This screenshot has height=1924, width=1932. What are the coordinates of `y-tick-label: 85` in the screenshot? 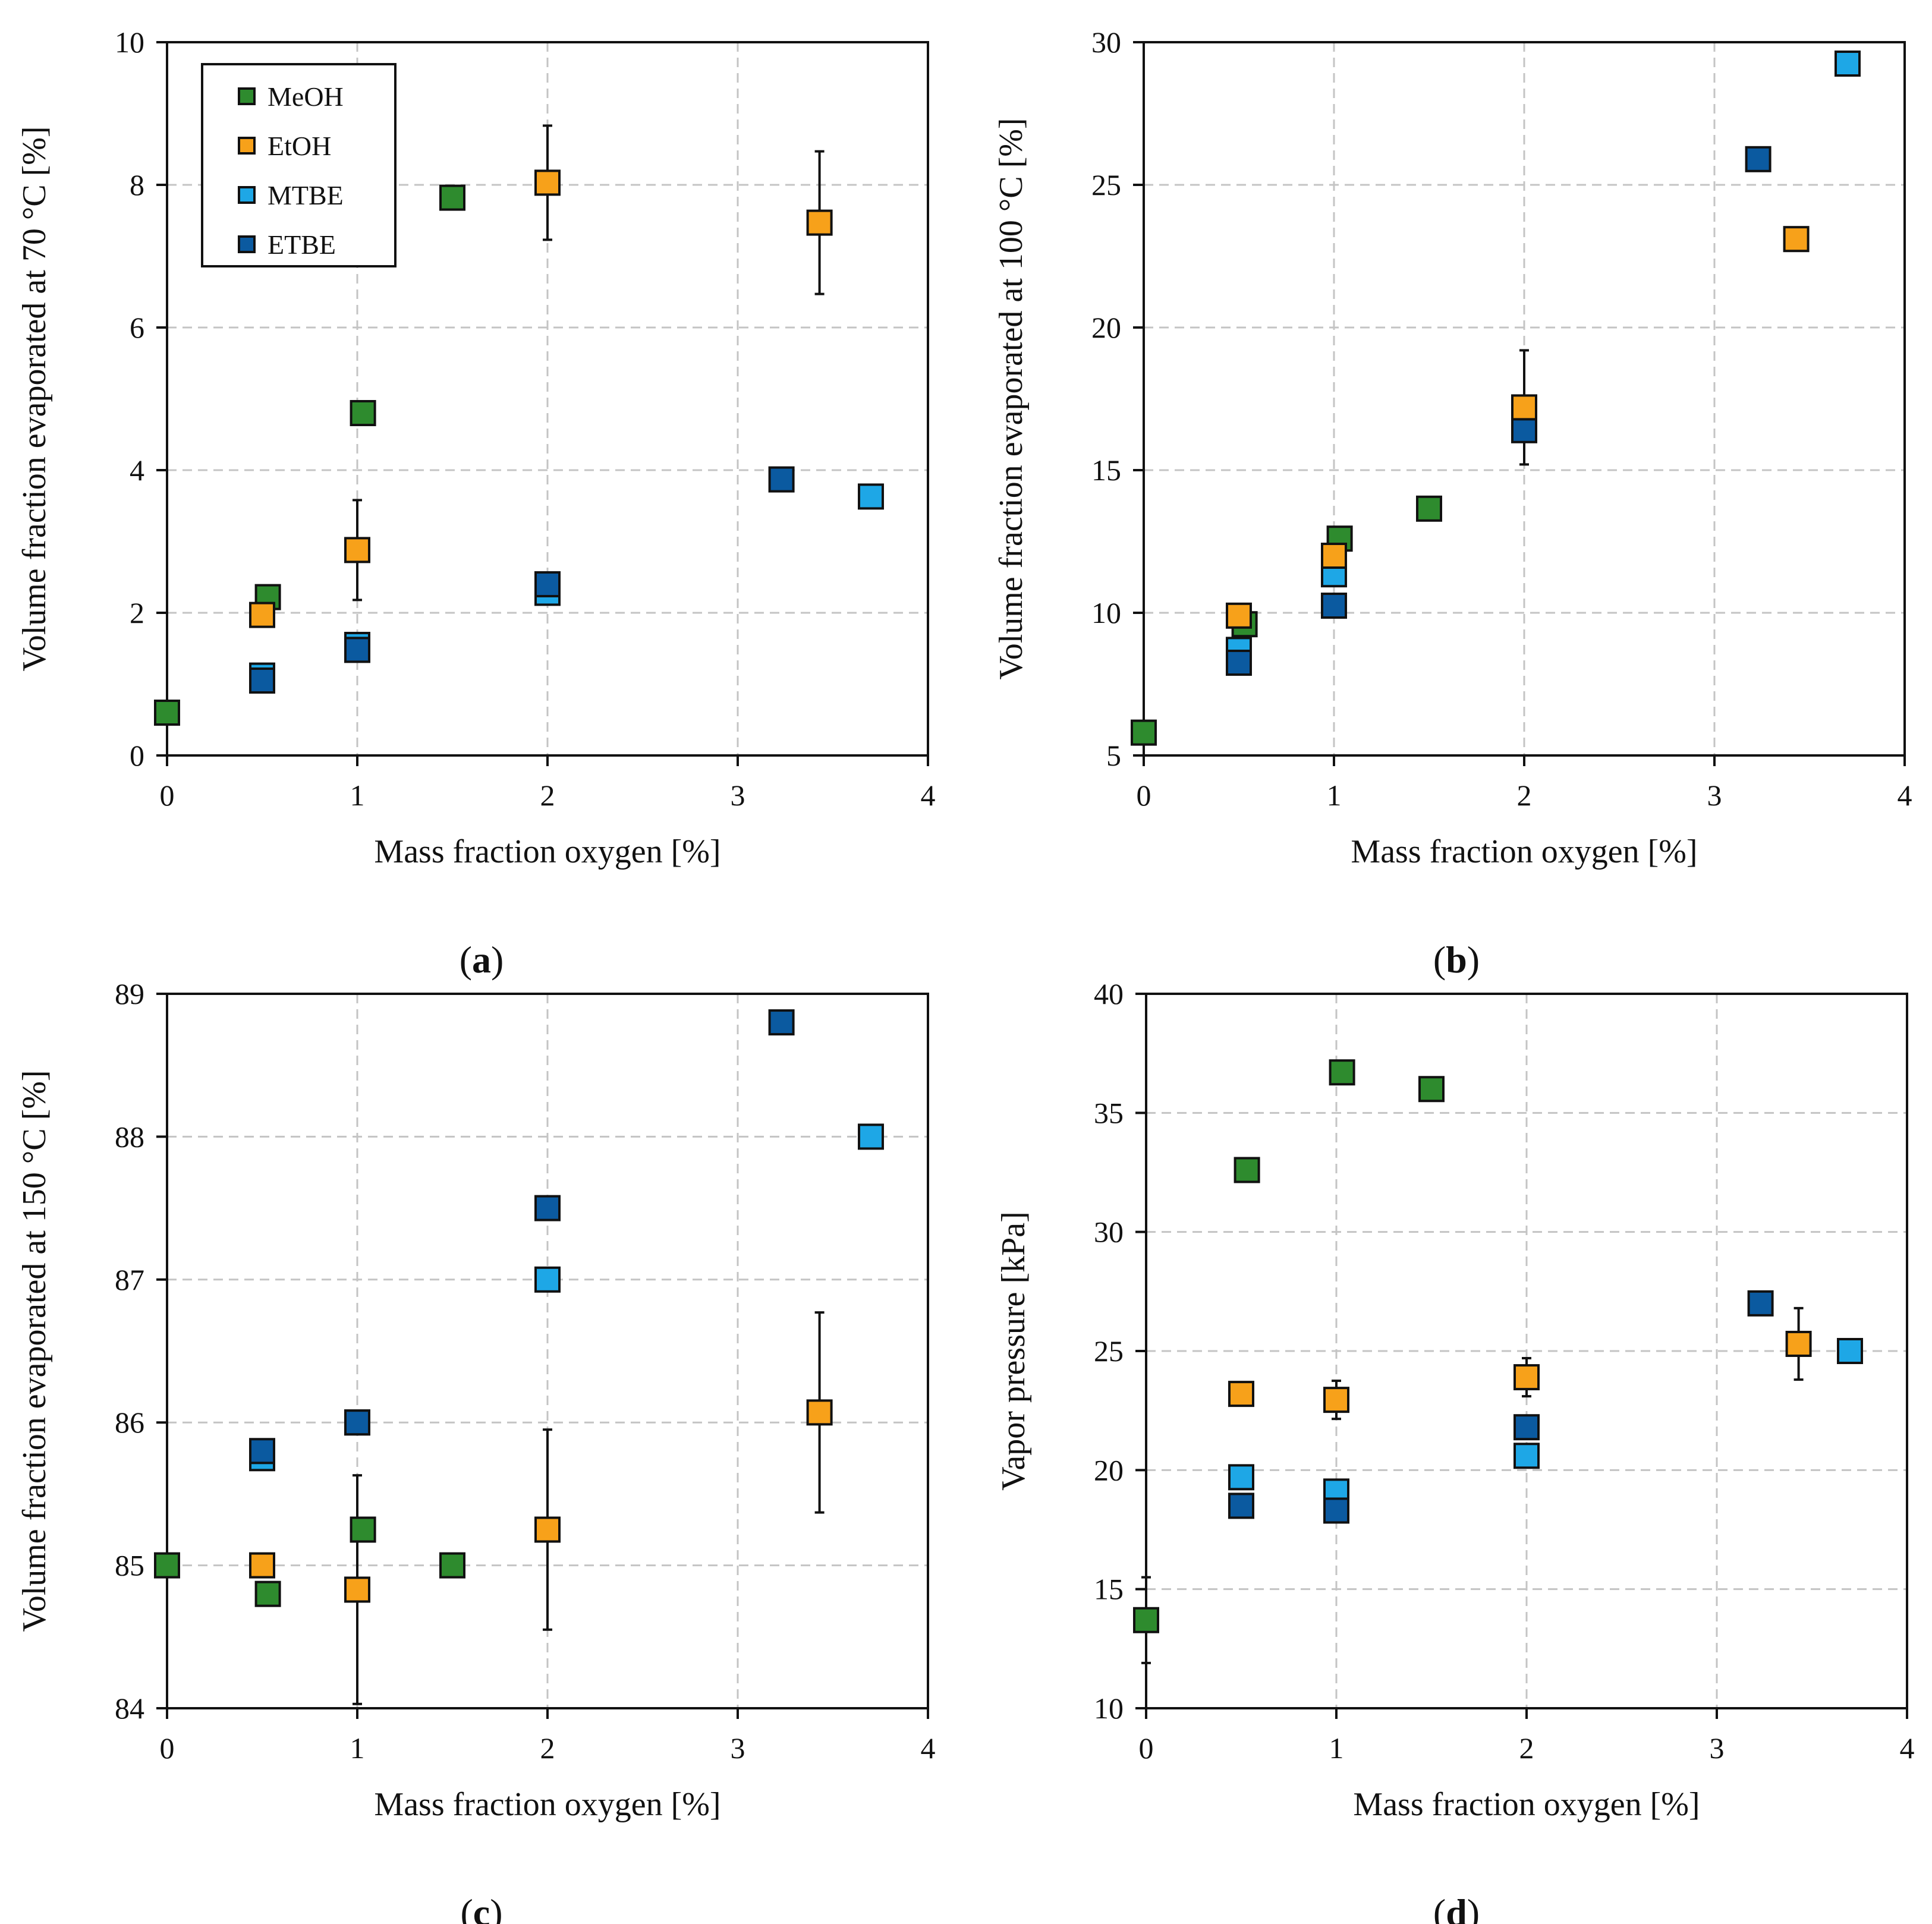 It's located at (129, 1565).